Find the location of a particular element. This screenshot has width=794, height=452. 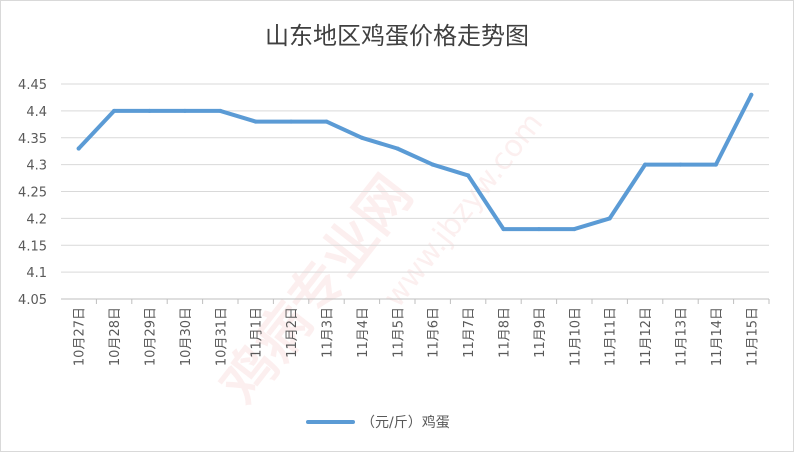

x-tick-label: 11月14日 is located at coordinates (717, 336).